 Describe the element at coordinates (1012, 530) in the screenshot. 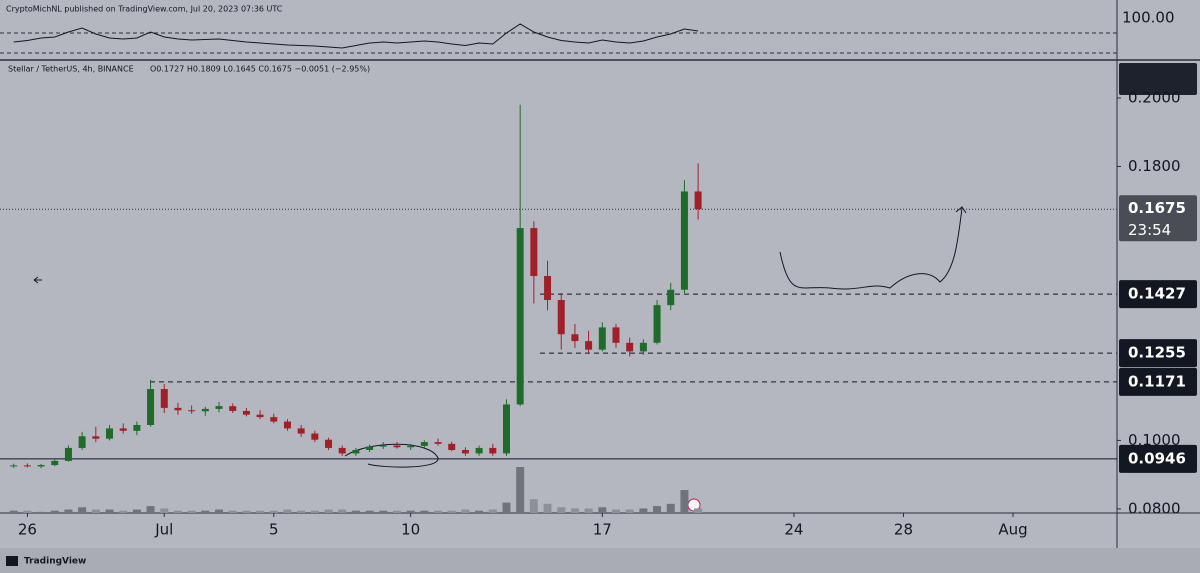

I see `x-tick-label: Aug` at that location.